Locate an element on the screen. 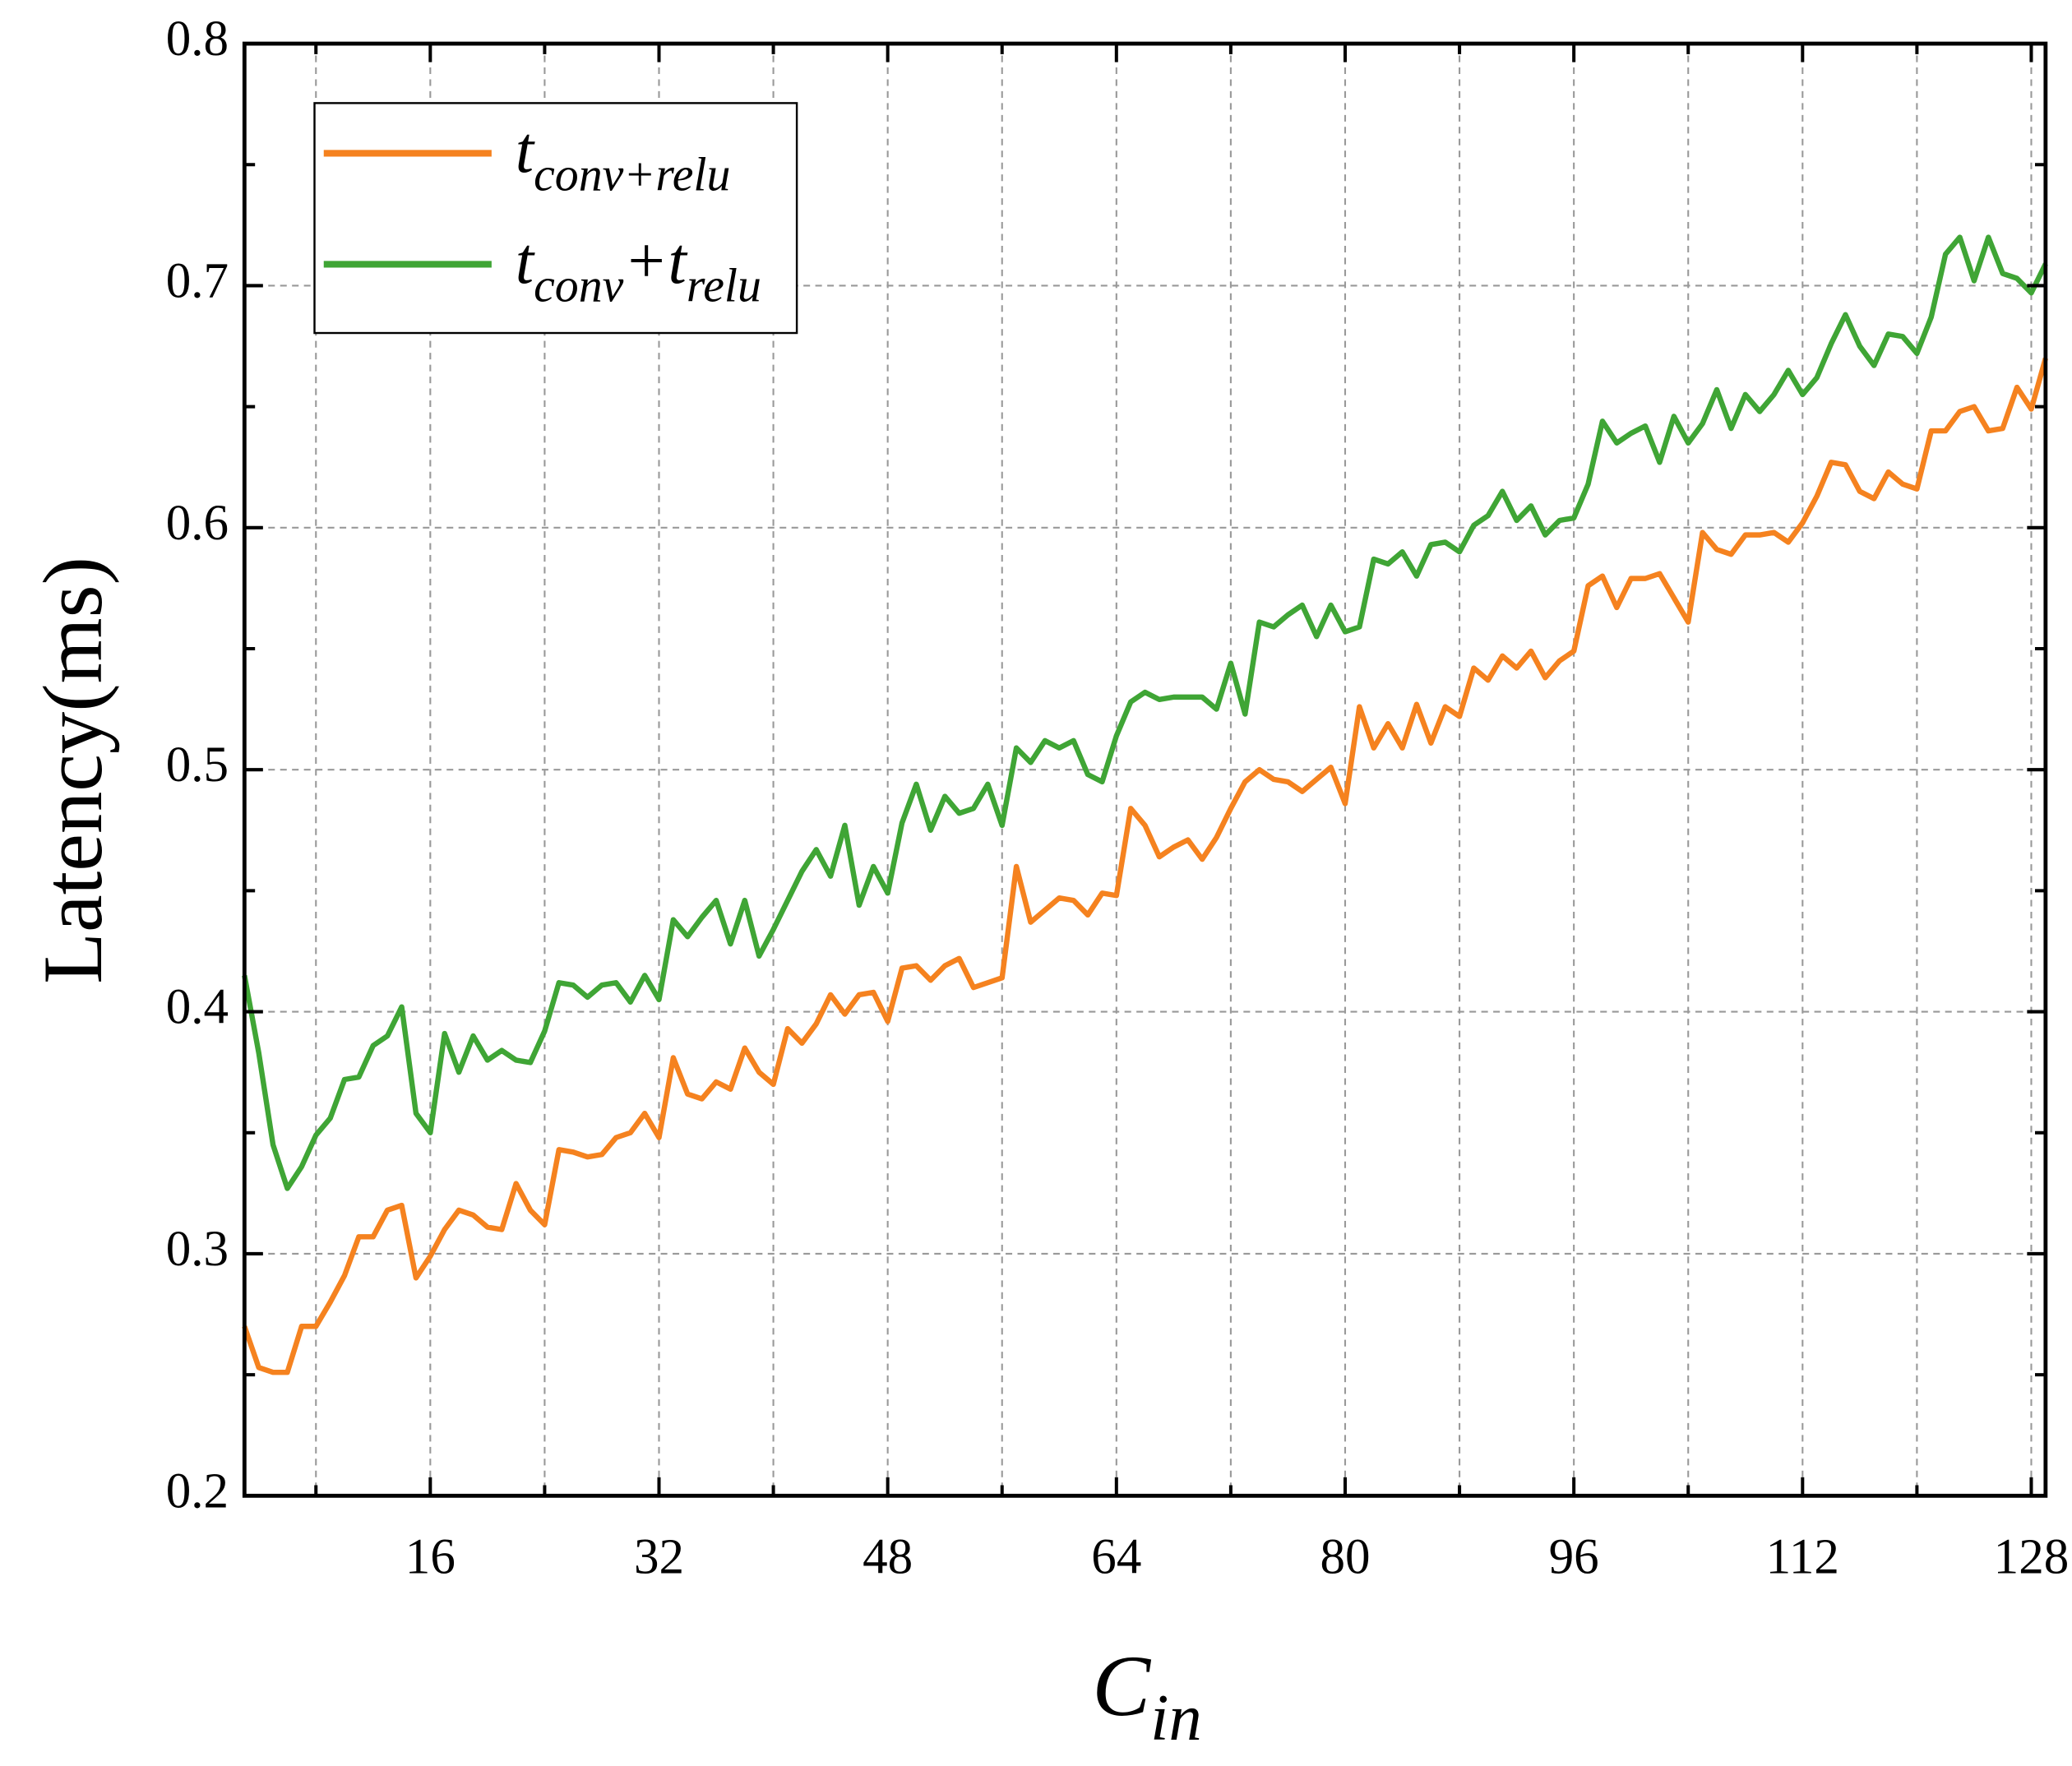  legend-label: tconv+relu is located at coordinates (623, 157).